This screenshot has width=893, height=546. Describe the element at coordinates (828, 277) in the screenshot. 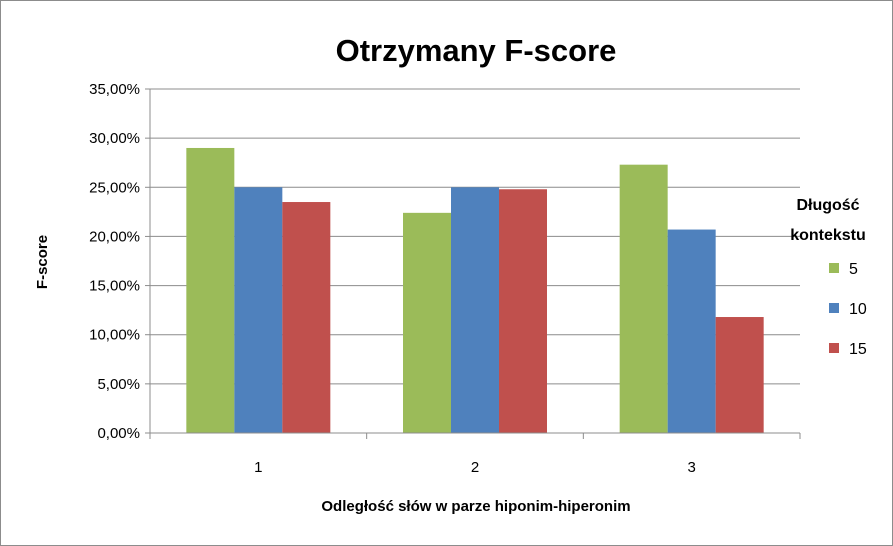

I see `legend: Długość kontekstu 5 10 15` at that location.